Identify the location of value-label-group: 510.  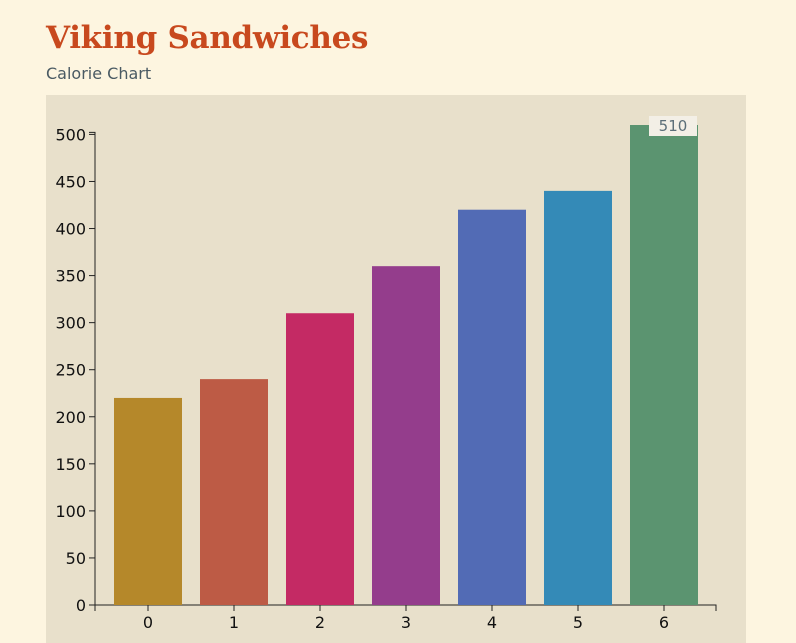
(673, 126).